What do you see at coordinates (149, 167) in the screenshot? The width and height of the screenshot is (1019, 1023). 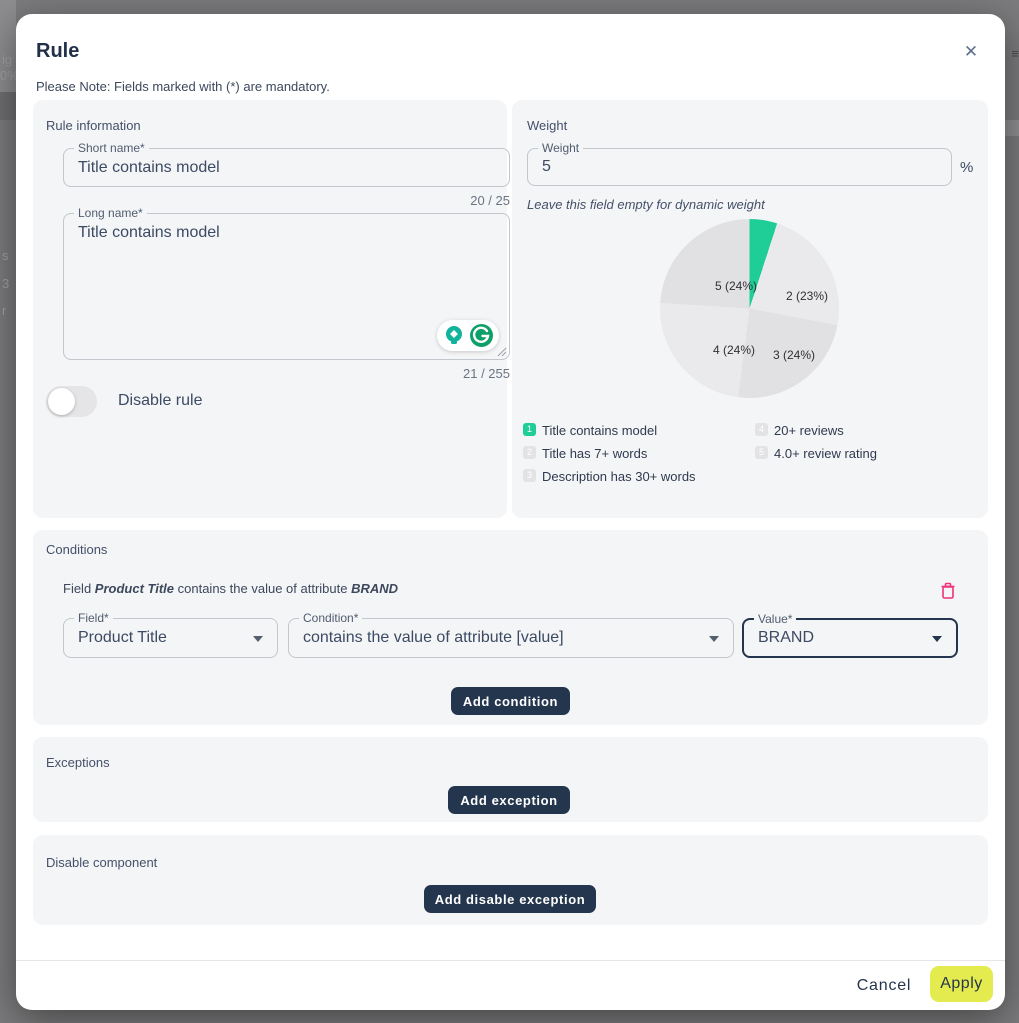 I see `short-name-value: Title contains model` at bounding box center [149, 167].